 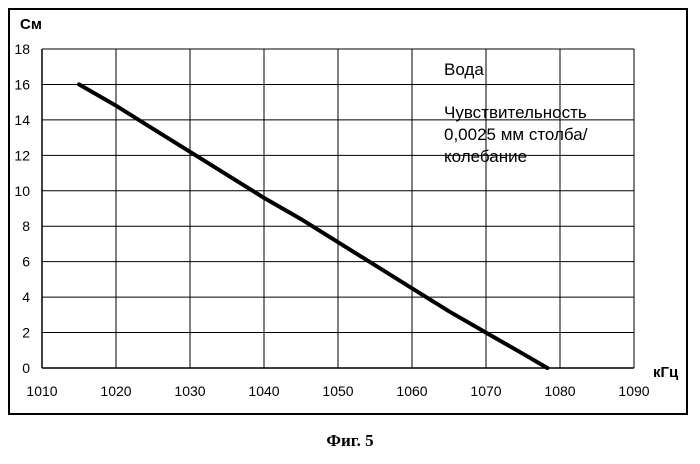 What do you see at coordinates (115, 391) in the screenshot?
I see `x-tick-label-1: 1020` at bounding box center [115, 391].